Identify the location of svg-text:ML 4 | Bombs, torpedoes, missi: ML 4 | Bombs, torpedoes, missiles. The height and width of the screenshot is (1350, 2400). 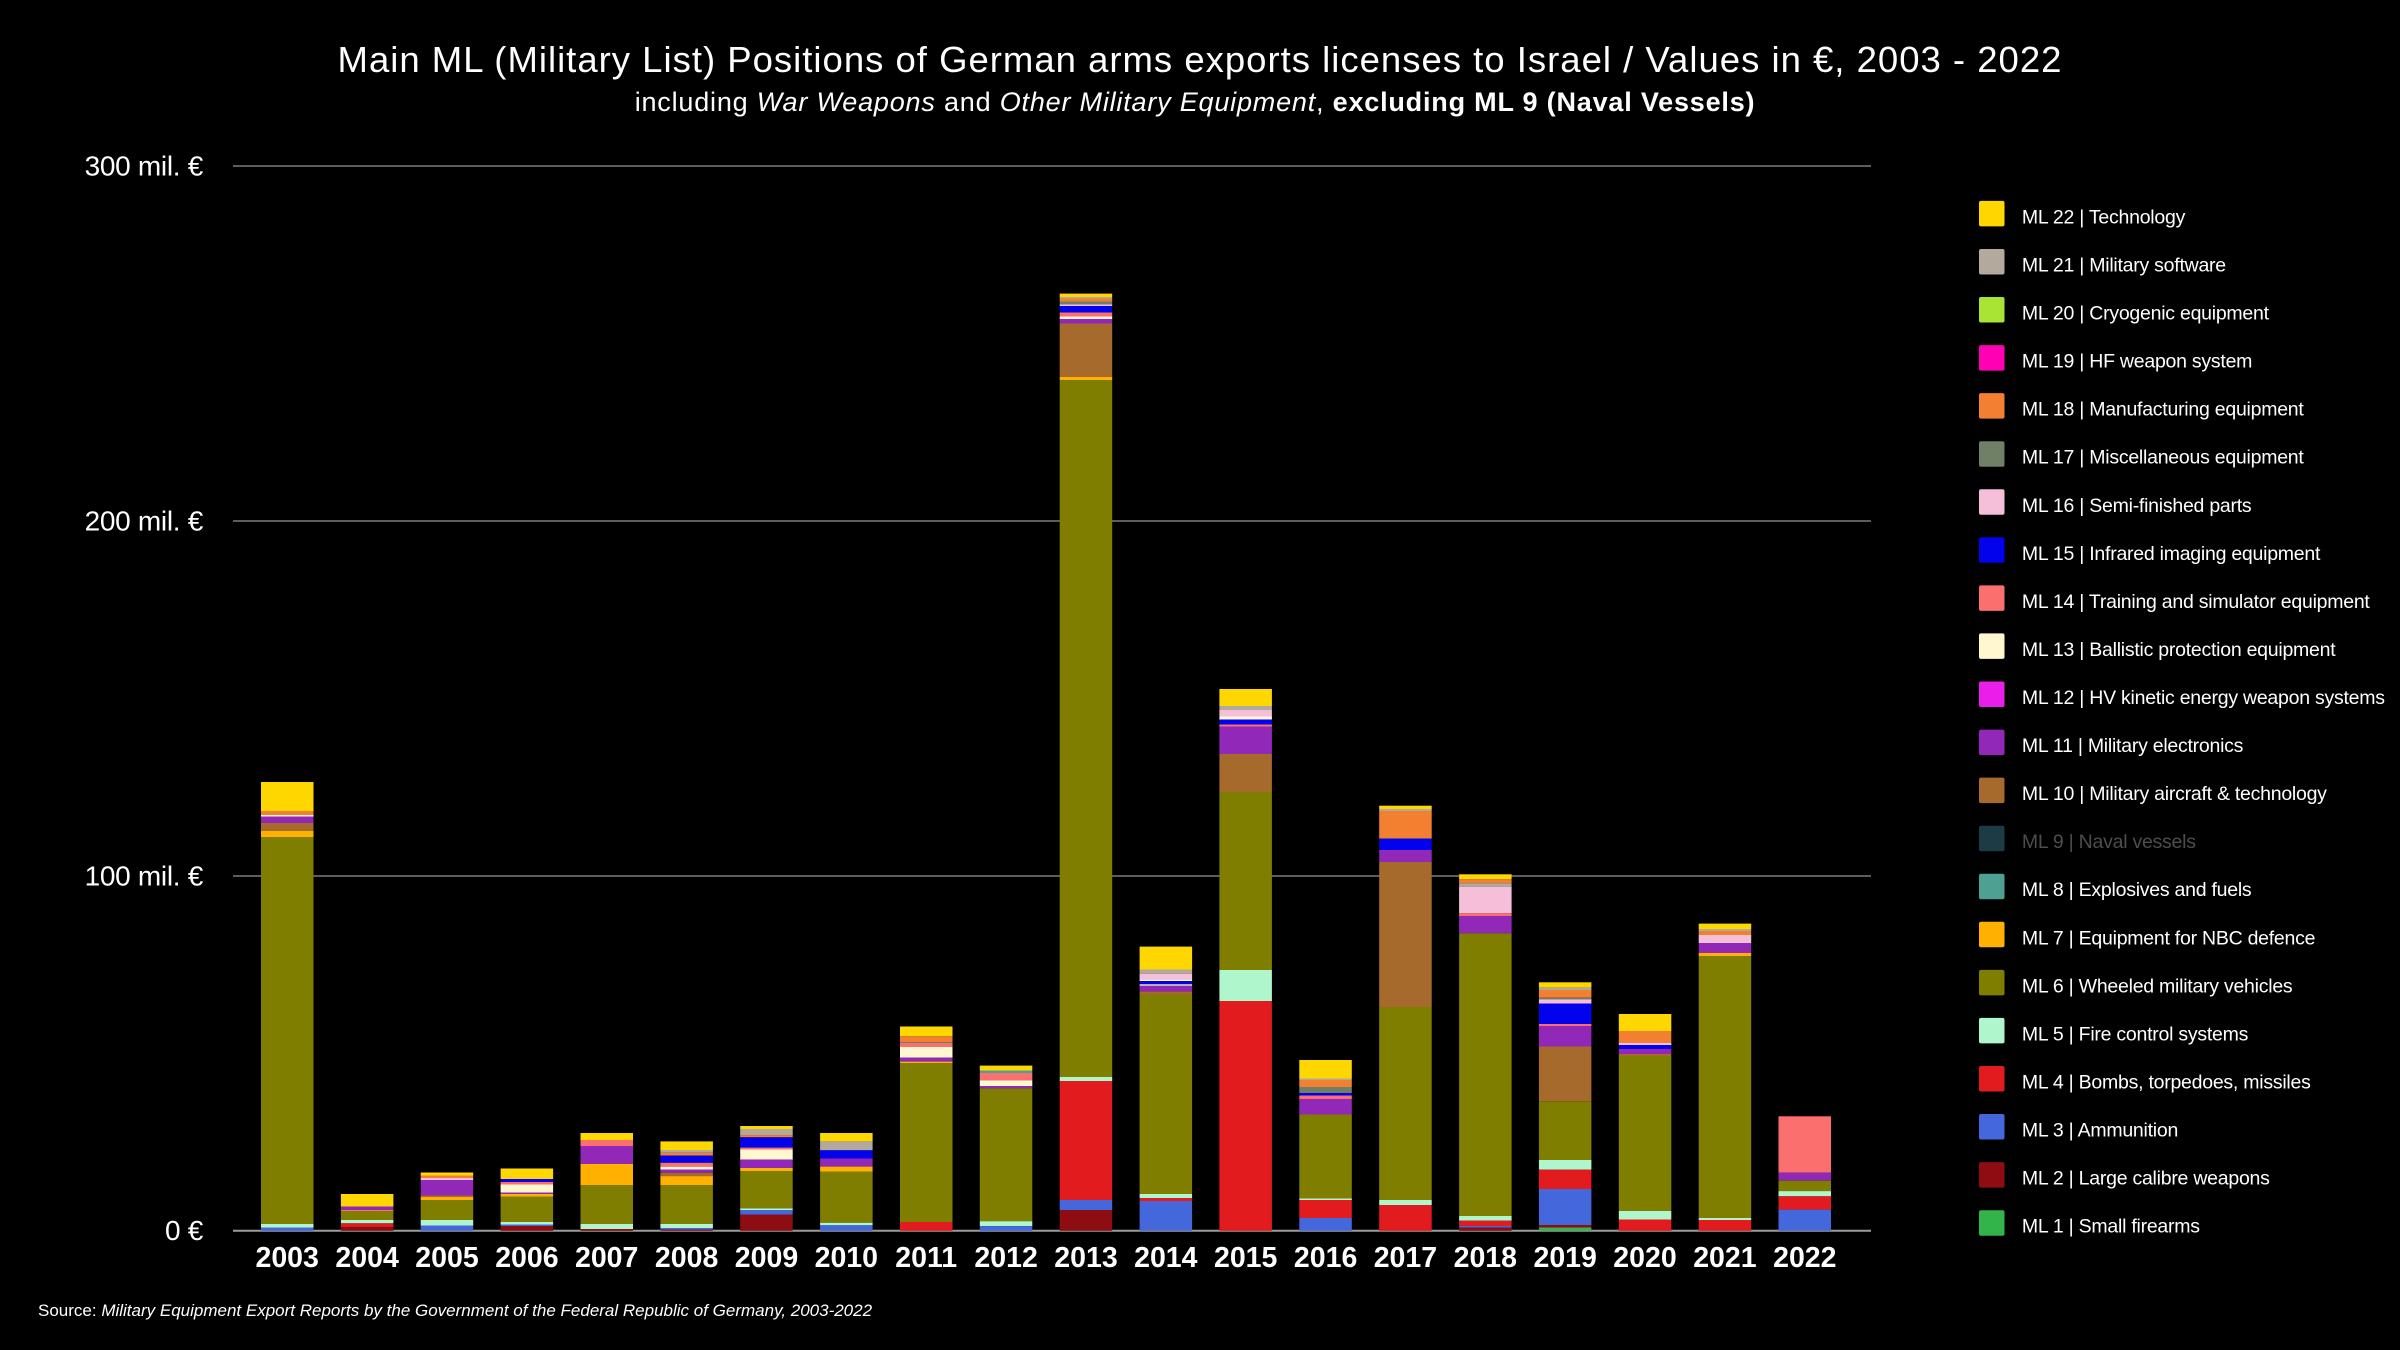
(2166, 1083).